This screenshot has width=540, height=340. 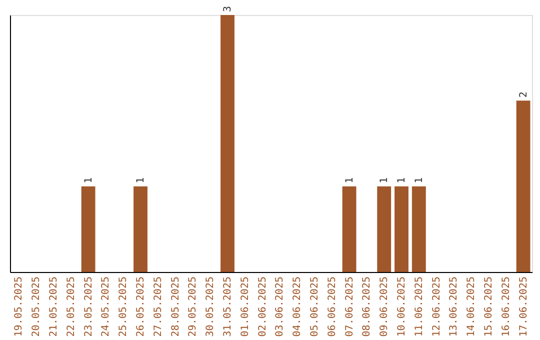 I want to click on data-label: 3, so click(x=228, y=9).